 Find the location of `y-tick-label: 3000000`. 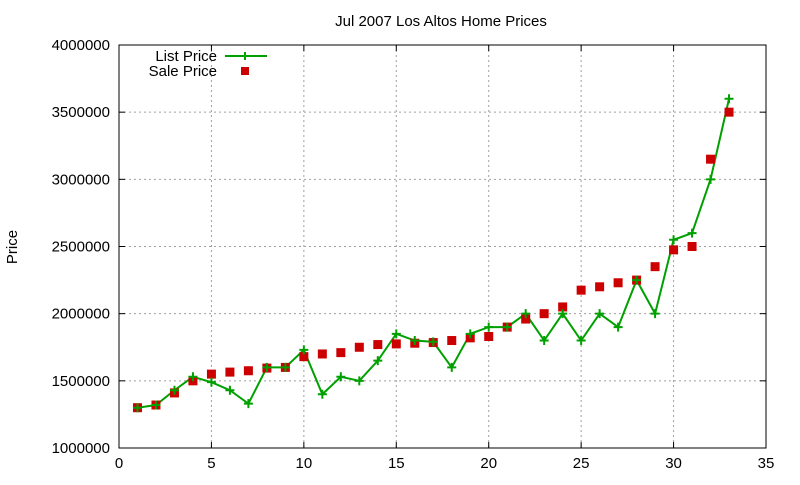

y-tick-label: 3000000 is located at coordinates (81, 179).